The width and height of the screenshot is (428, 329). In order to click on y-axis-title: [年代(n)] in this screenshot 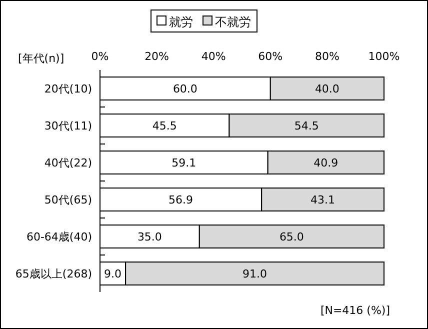, I will do `click(41, 58)`.